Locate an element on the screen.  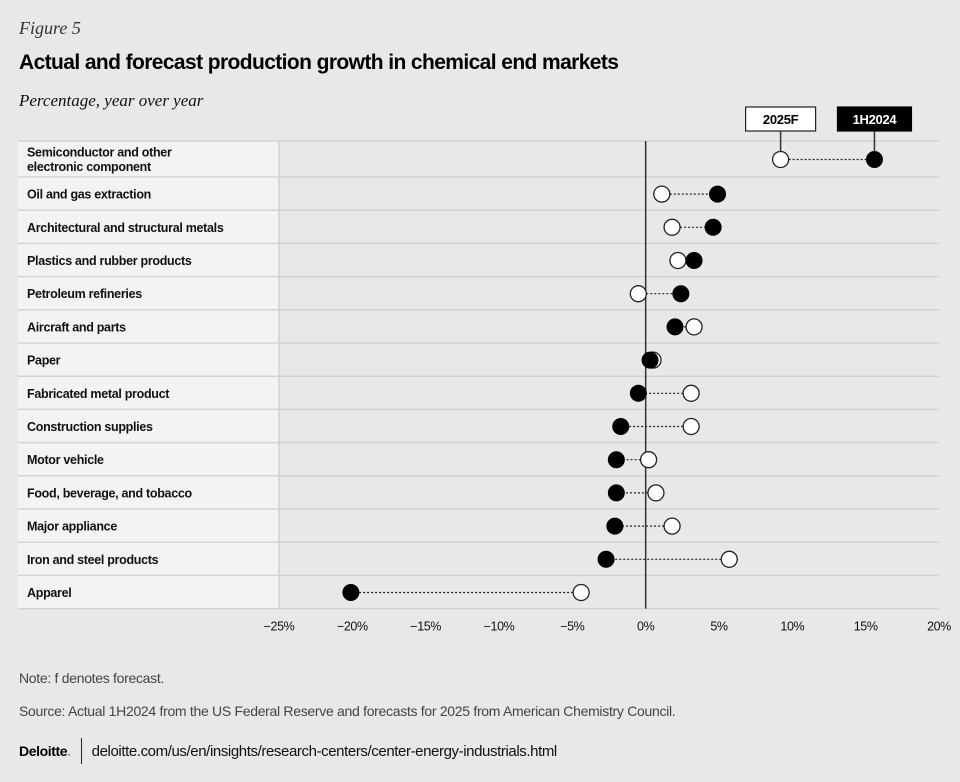
row-label-line: Plastics and rubber products is located at coordinates (109, 261).